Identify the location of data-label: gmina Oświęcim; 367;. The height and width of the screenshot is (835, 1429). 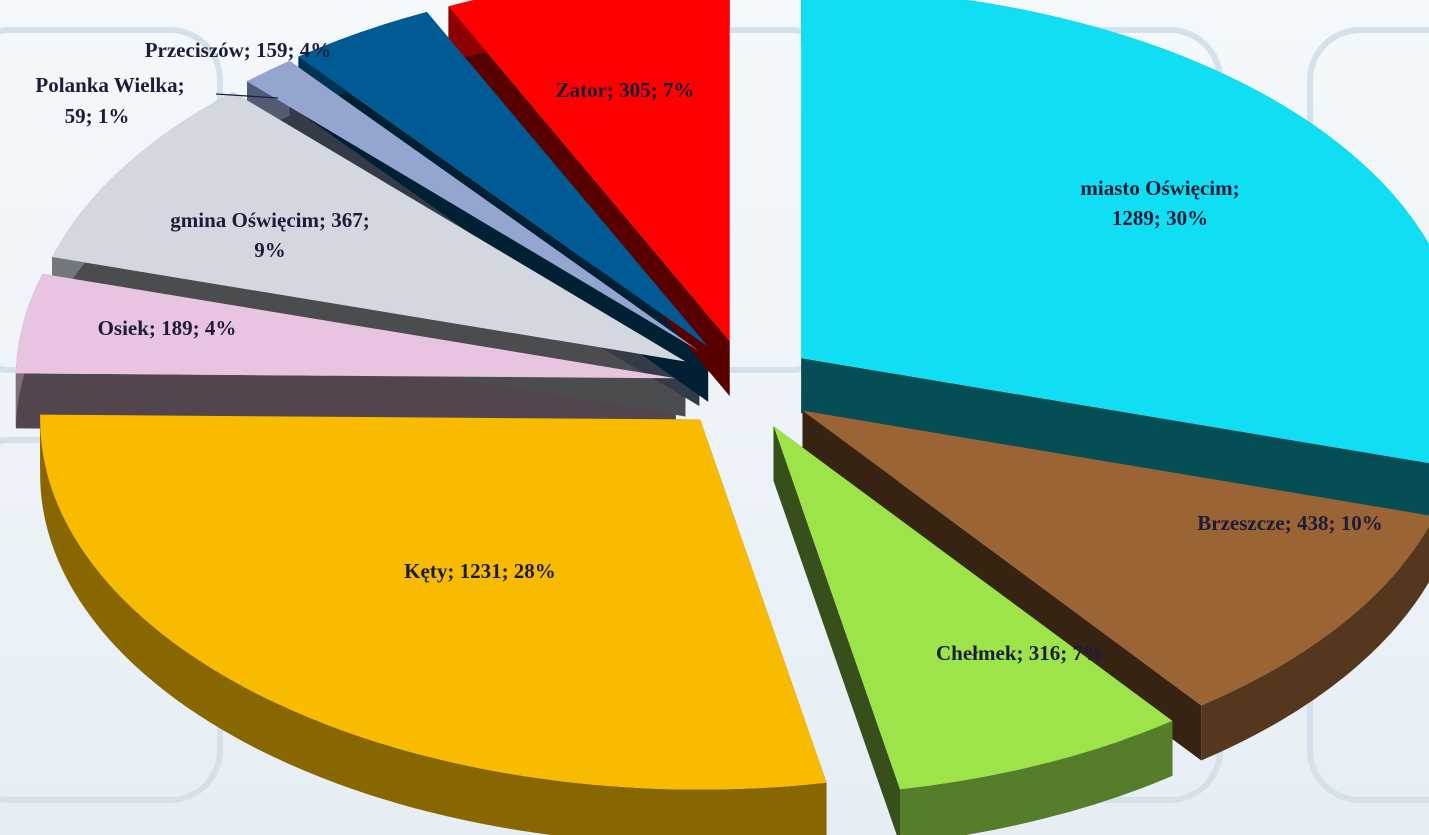
(269, 220).